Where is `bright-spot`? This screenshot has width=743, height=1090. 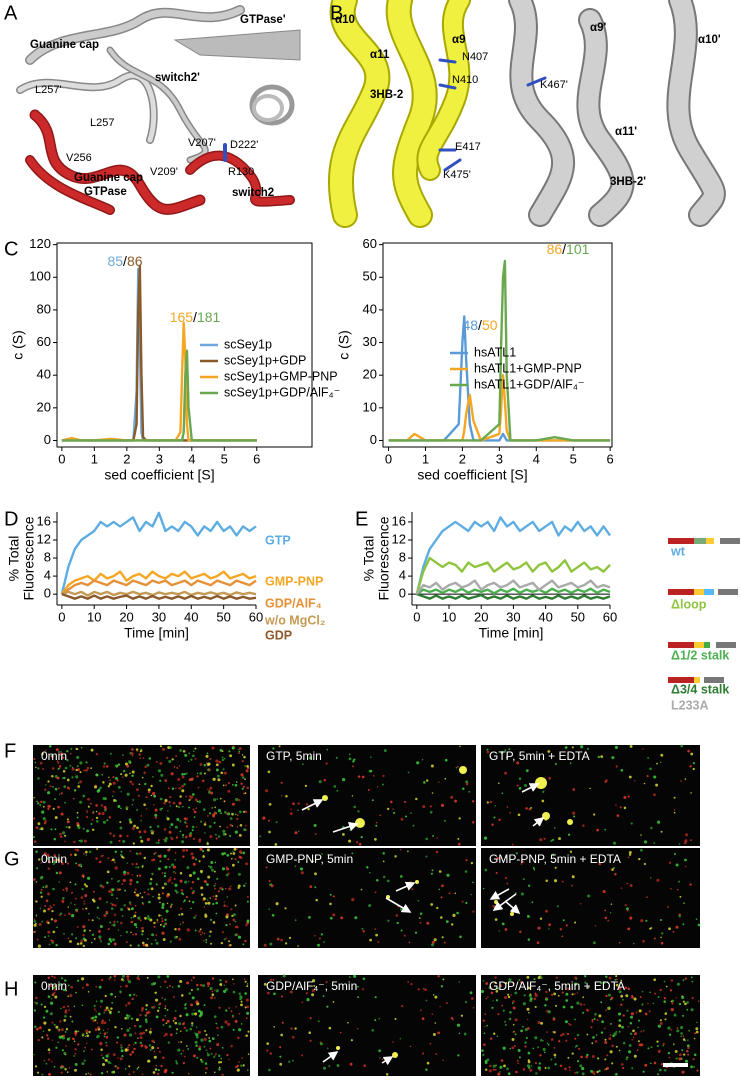 bright-spot is located at coordinates (463, 770).